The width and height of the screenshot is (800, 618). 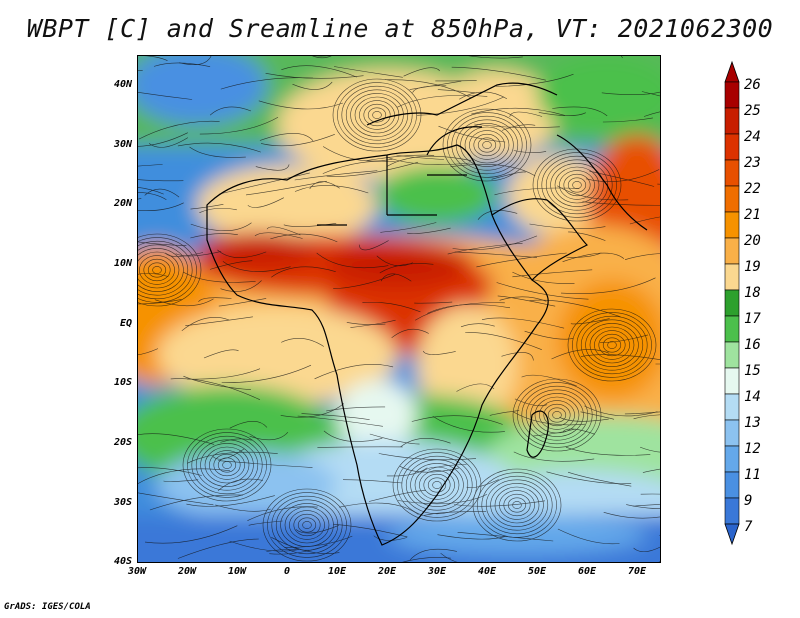 What do you see at coordinates (752, 345) in the screenshot?
I see `colorbar-label-16: 16` at bounding box center [752, 345].